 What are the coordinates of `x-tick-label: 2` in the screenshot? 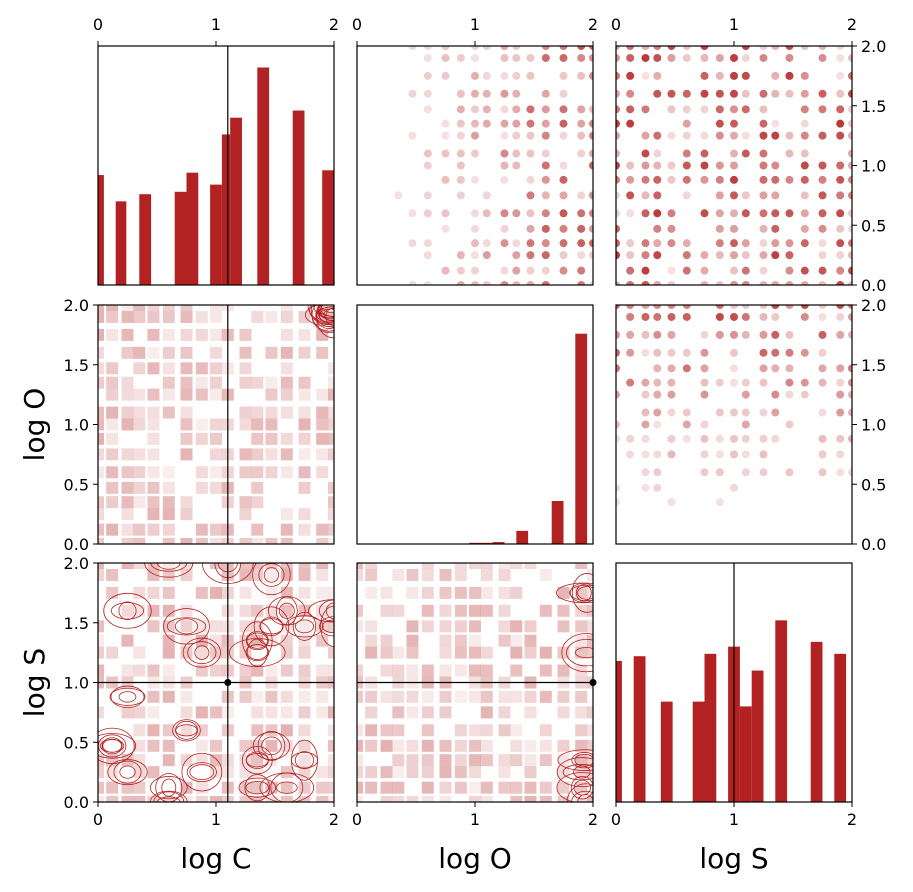 It's located at (593, 819).